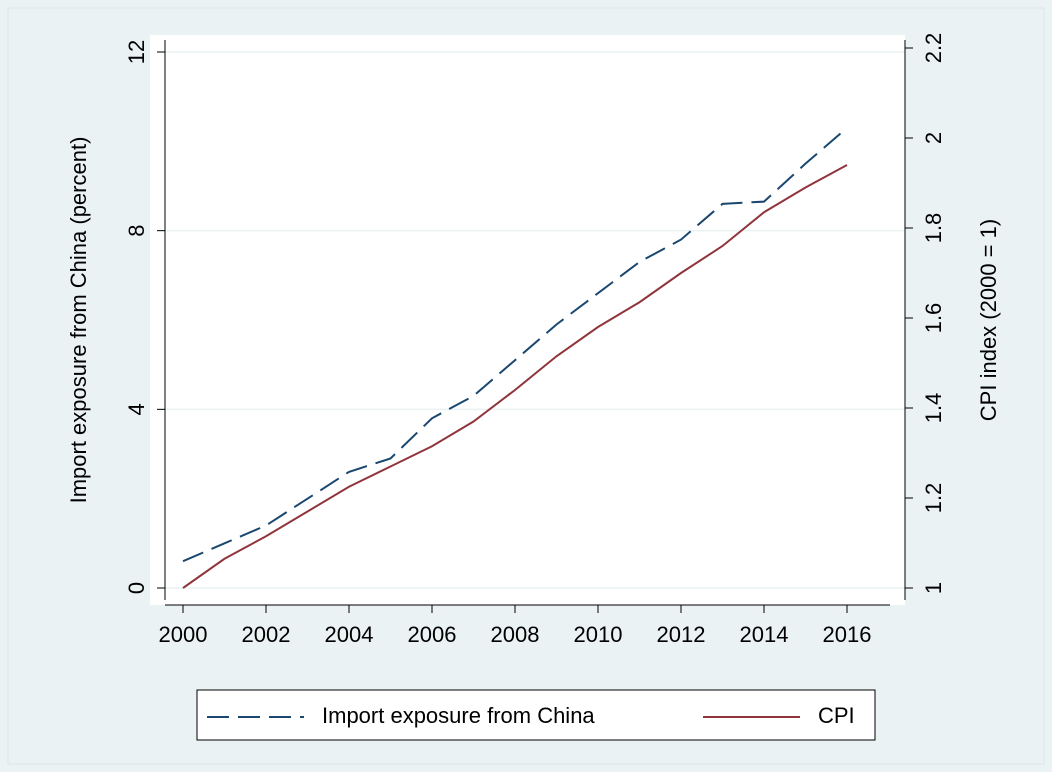  I want to click on y-tick-label: 8, so click(136, 231).